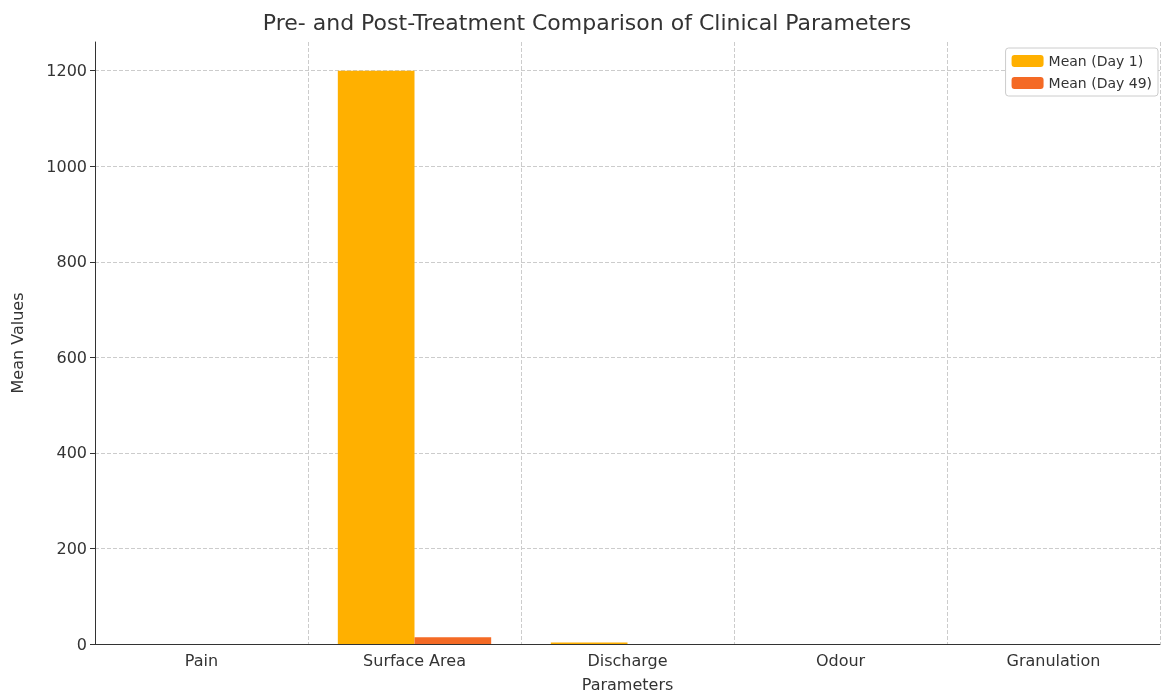 Image resolution: width=1174 pixels, height=697 pixels. What do you see at coordinates (66, 71) in the screenshot?
I see `y-tick-label: 1200` at bounding box center [66, 71].